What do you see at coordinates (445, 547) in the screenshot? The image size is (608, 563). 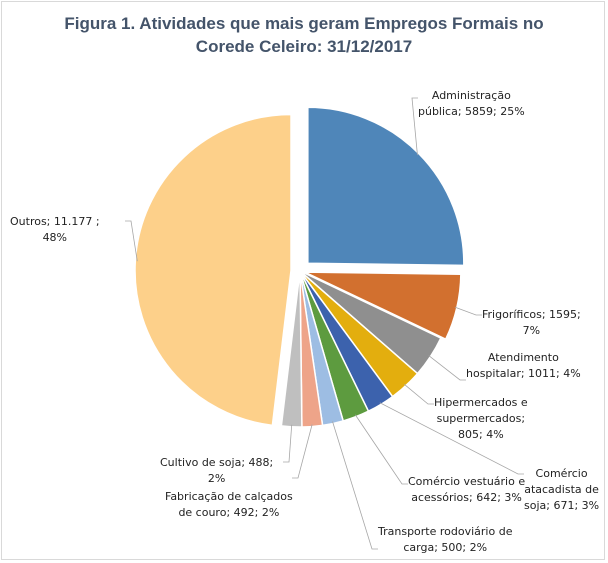 I see `label-line: carga; 500; 2%` at bounding box center [445, 547].